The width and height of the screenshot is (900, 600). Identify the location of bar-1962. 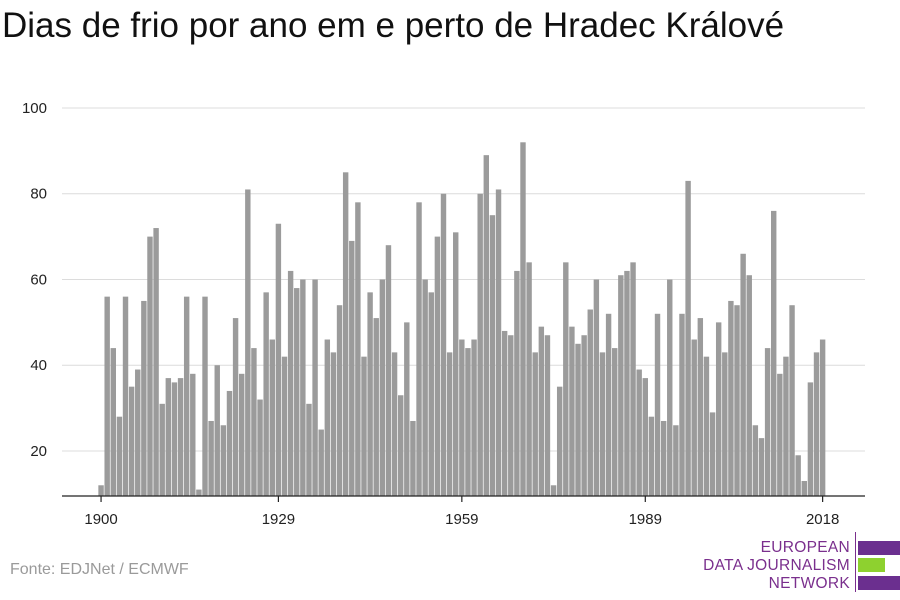
(480, 344).